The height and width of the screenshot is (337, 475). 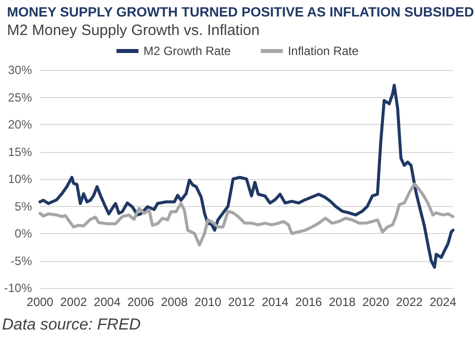 What do you see at coordinates (208, 302) in the screenshot?
I see `x-tick-label: 2010` at bounding box center [208, 302].